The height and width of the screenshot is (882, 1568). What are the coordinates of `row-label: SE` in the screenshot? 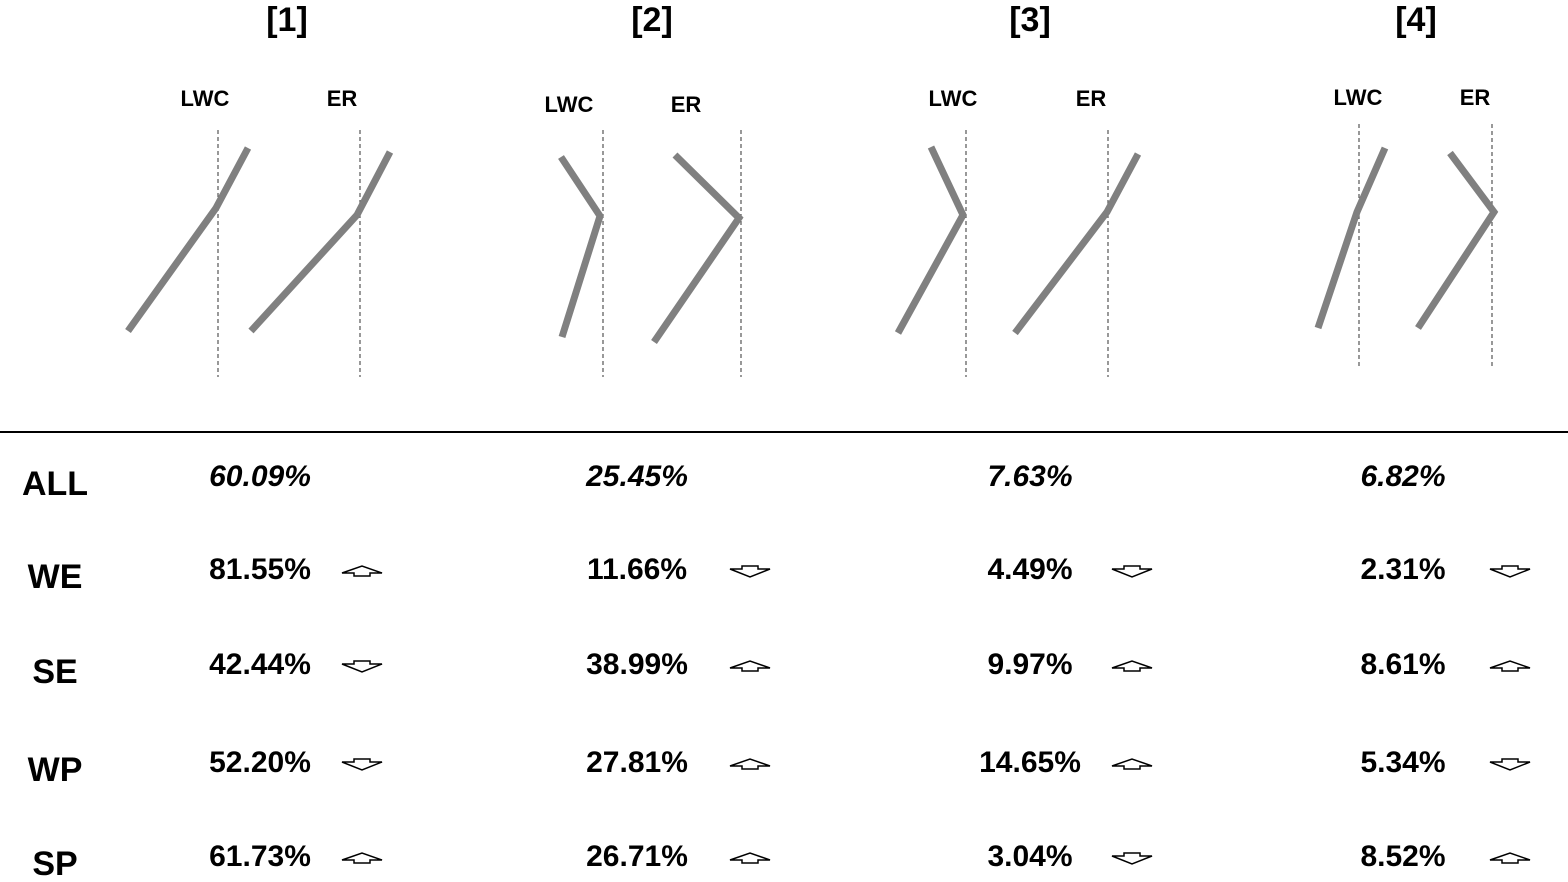 It's located at (54, 672).